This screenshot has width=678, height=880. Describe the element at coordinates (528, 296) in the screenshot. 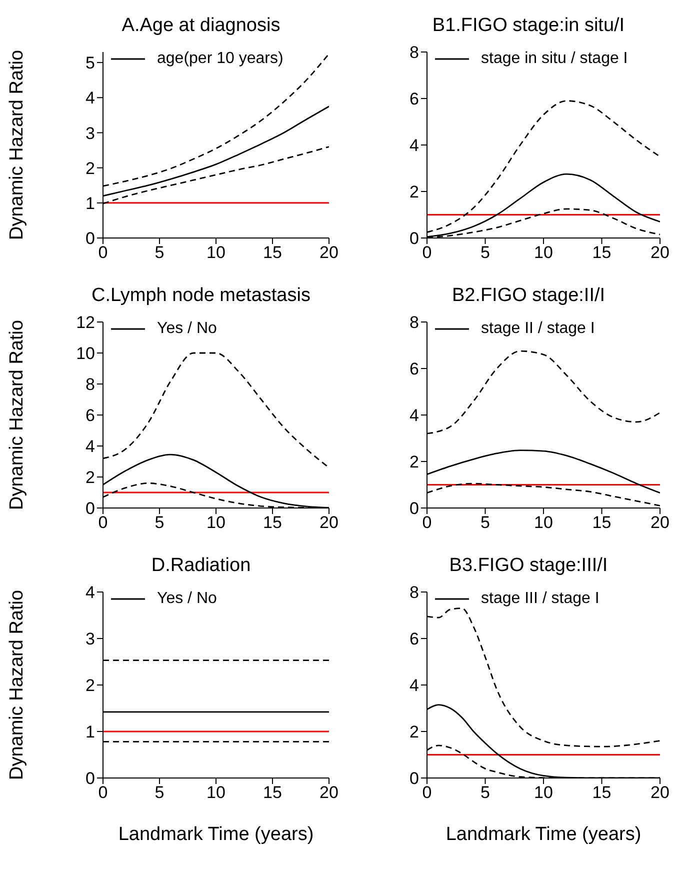

I see `chart-title: B2.FIGO stage:II/I` at that location.